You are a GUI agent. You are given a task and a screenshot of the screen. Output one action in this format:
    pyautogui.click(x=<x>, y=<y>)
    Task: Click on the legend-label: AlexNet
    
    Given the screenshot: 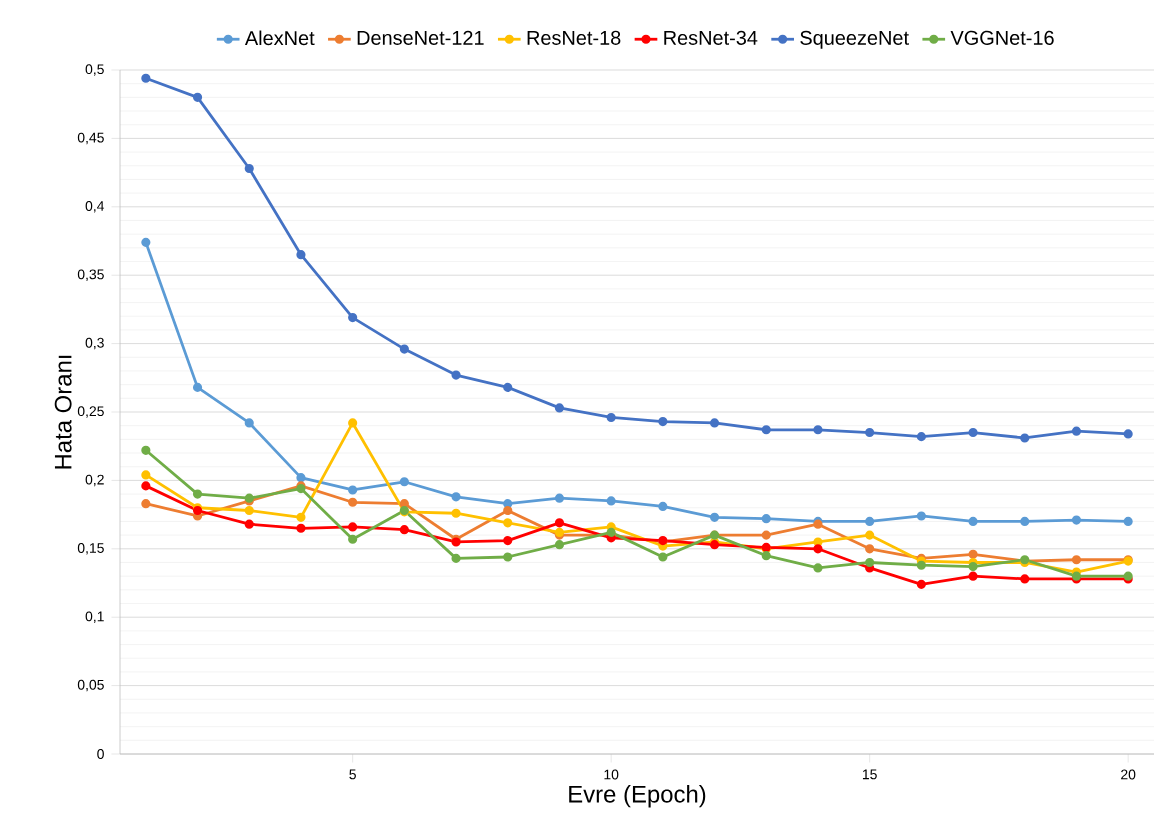 What is the action you would take?
    pyautogui.click(x=279, y=38)
    